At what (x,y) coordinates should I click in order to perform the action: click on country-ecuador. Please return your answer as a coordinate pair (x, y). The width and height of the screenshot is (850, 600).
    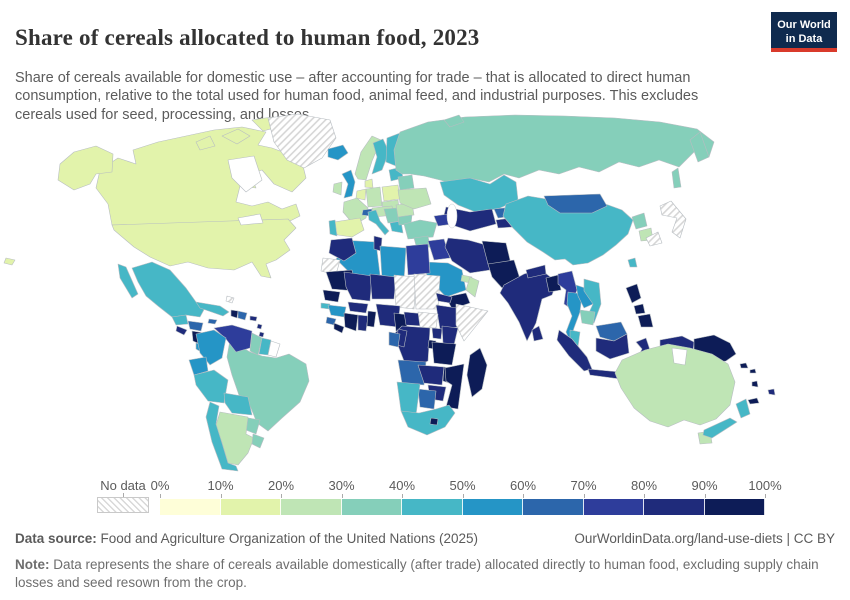
    Looking at the image, I should click on (198, 366).